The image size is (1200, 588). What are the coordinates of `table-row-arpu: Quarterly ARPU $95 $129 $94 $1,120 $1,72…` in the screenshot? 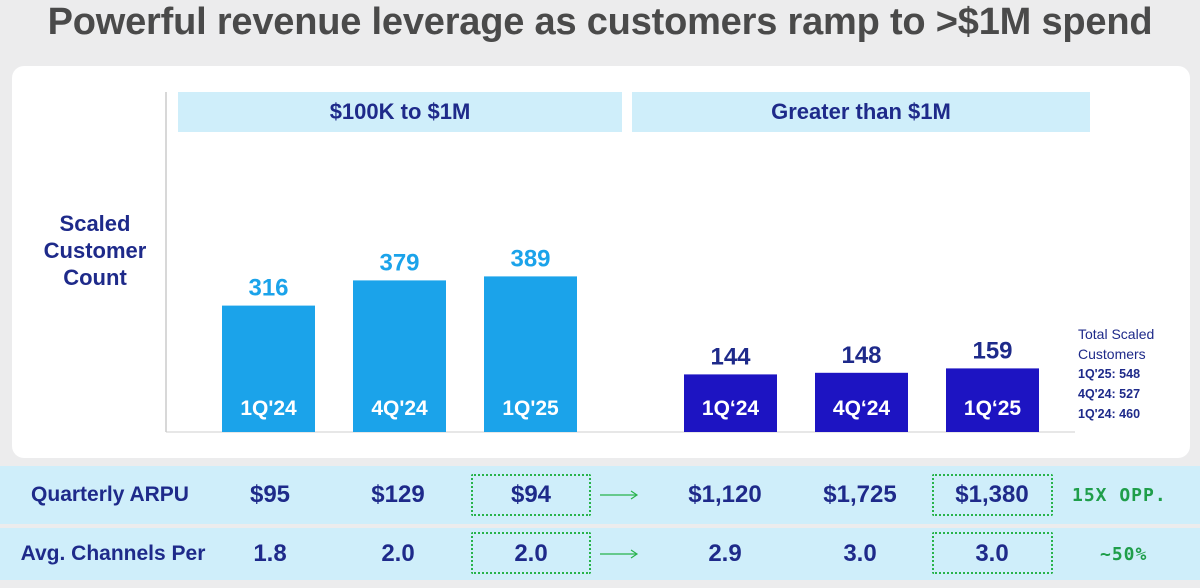 It's located at (600, 495).